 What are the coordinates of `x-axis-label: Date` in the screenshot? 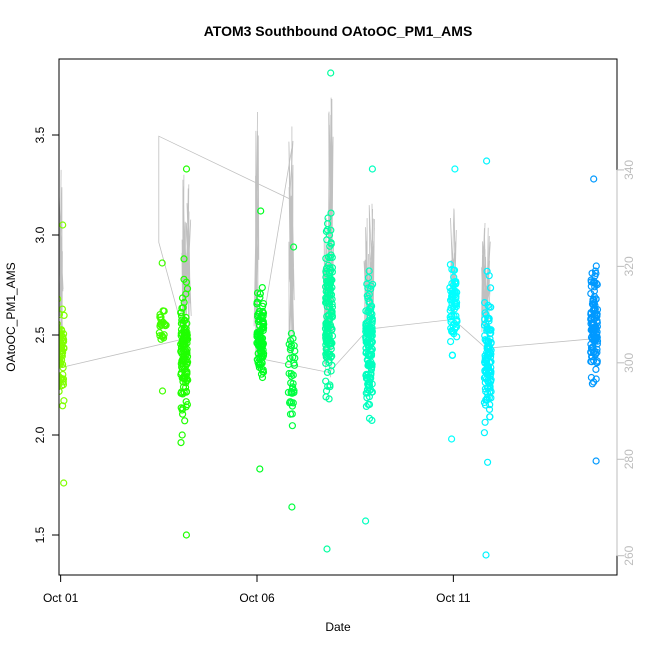 It's located at (338, 627).